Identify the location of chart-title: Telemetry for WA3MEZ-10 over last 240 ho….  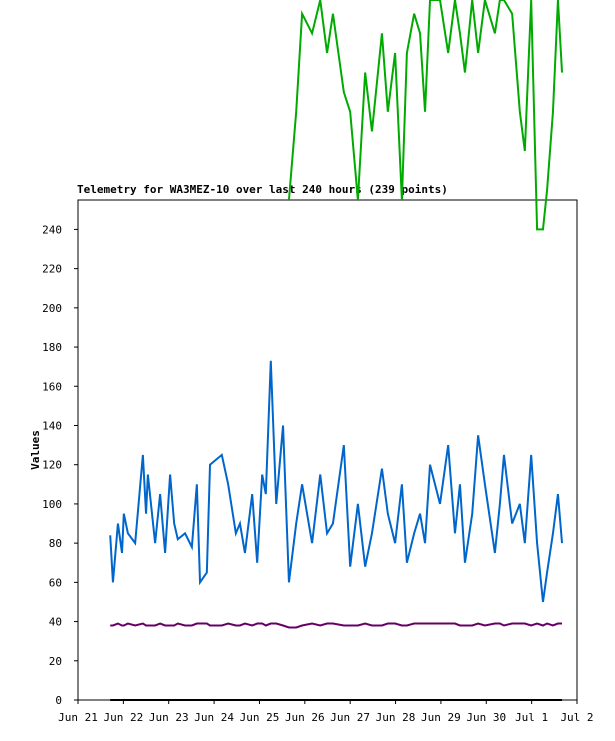
(262, 189).